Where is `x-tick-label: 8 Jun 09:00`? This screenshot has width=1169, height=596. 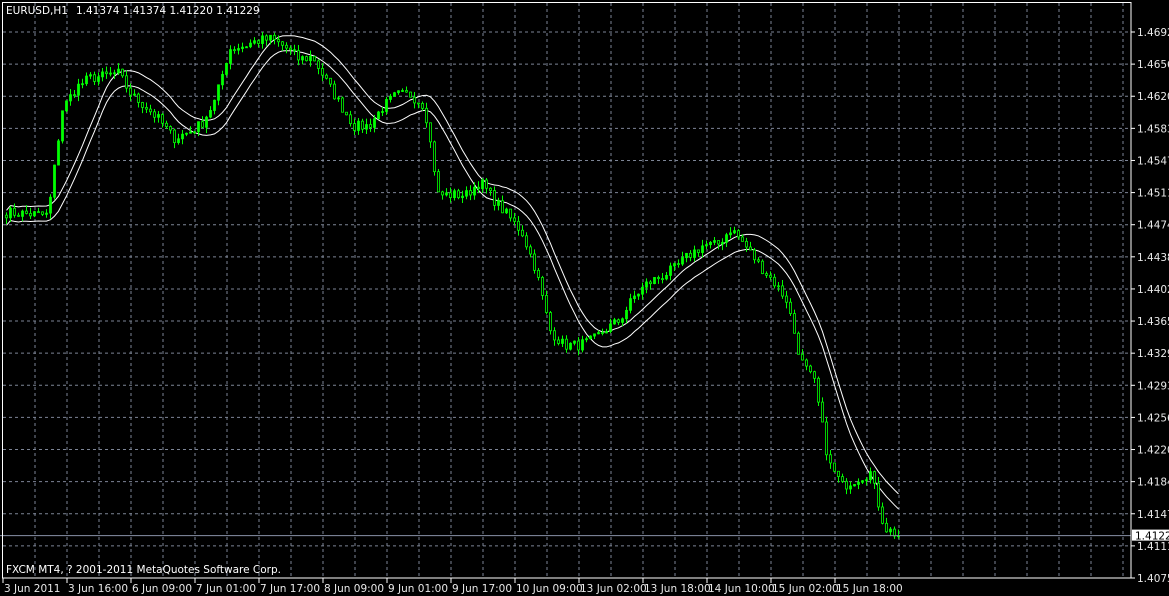 x-tick-label: 8 Jun 09:00 is located at coordinates (354, 589).